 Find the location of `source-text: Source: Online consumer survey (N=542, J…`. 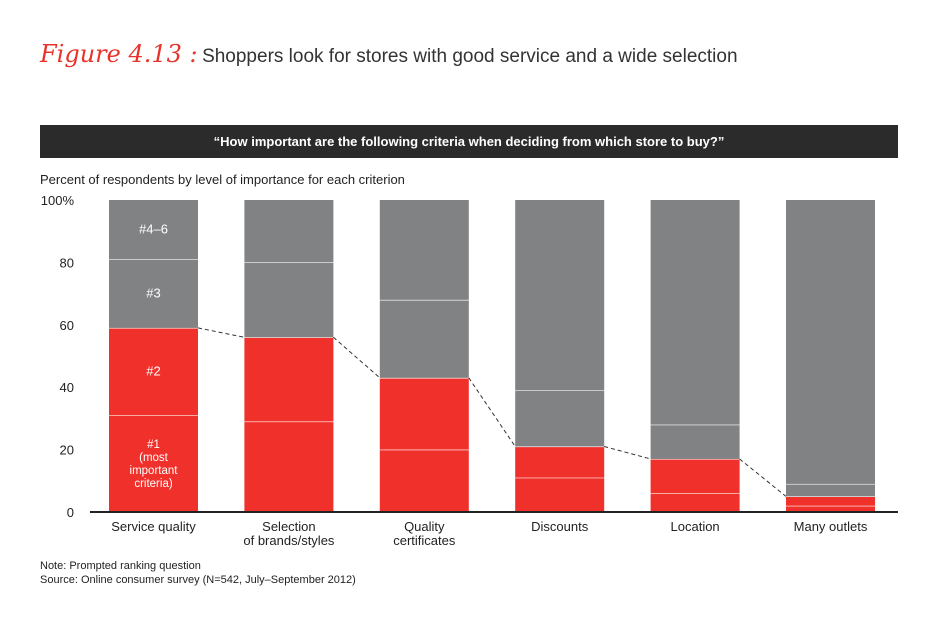

source-text: Source: Online consumer survey (N=542, J… is located at coordinates (198, 580).